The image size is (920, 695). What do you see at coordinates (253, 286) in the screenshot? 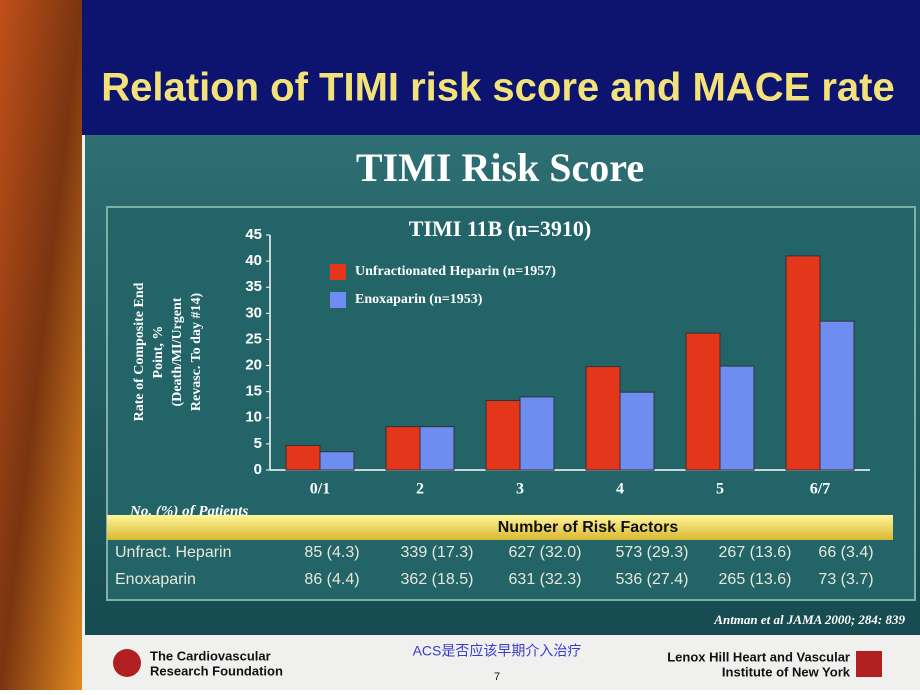
I see `y-tick-label: 35` at bounding box center [253, 286].